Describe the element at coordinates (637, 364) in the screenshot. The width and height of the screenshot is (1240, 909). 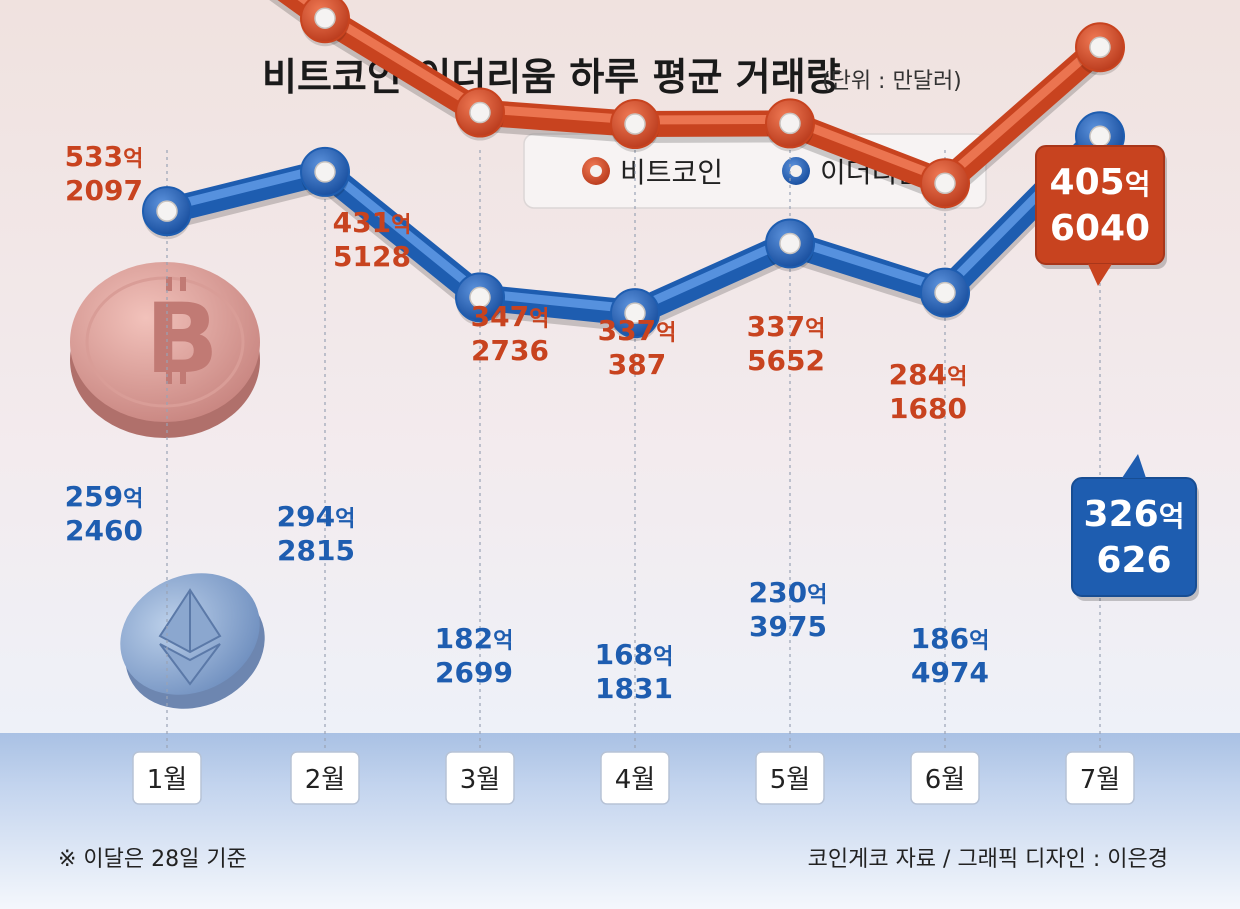
I see `svg-text: 387` at that location.